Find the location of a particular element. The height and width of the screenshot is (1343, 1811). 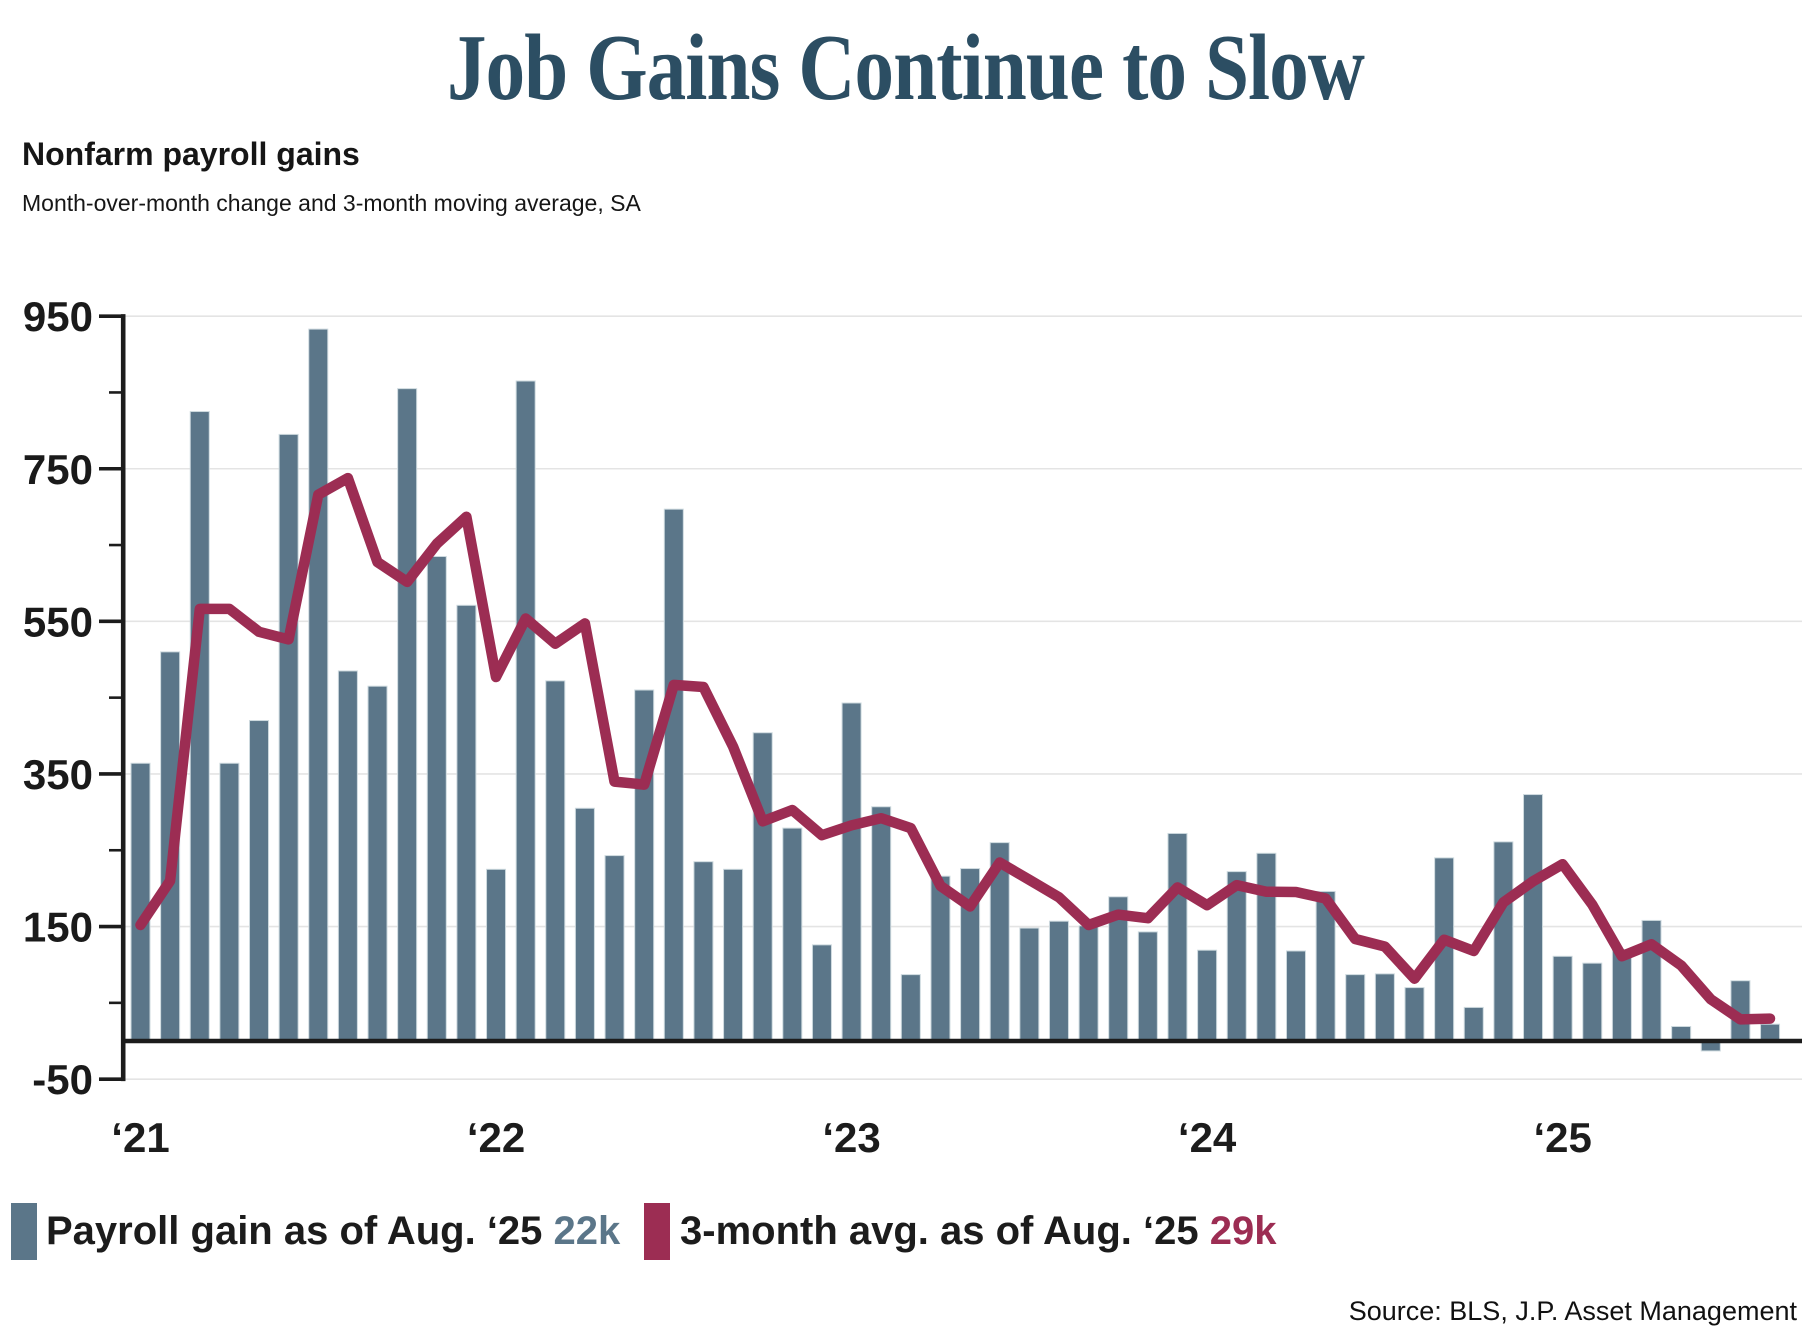

legend-line-swatch is located at coordinates (657, 1231).